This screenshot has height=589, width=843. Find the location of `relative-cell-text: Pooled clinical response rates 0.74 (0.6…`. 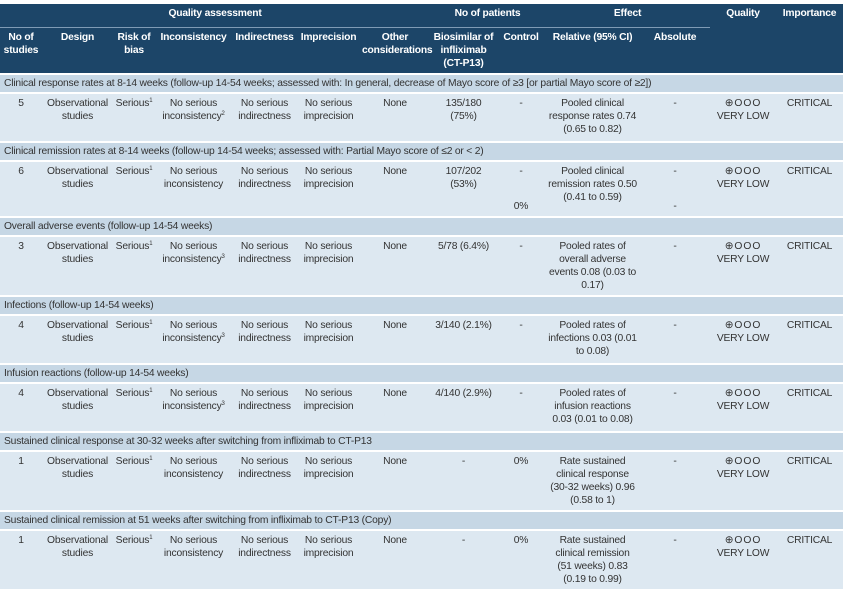

relative-cell-text: Pooled clinical response rates 0.74 (0.6… is located at coordinates (592, 116).